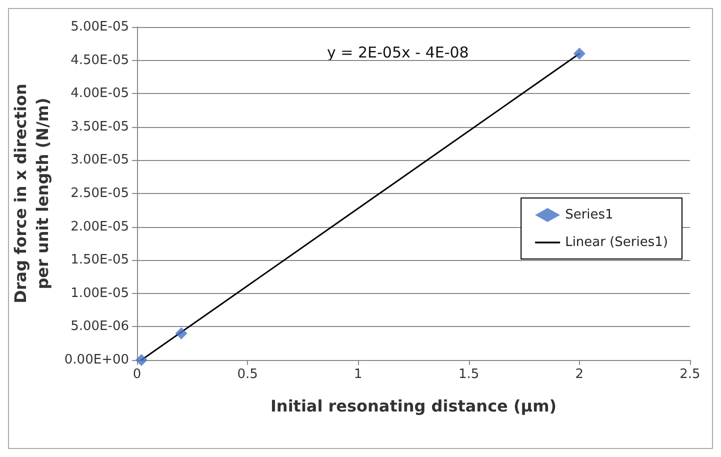 The image size is (721, 457). I want to click on y-tick-label: 3.00E-05, so click(99, 160).